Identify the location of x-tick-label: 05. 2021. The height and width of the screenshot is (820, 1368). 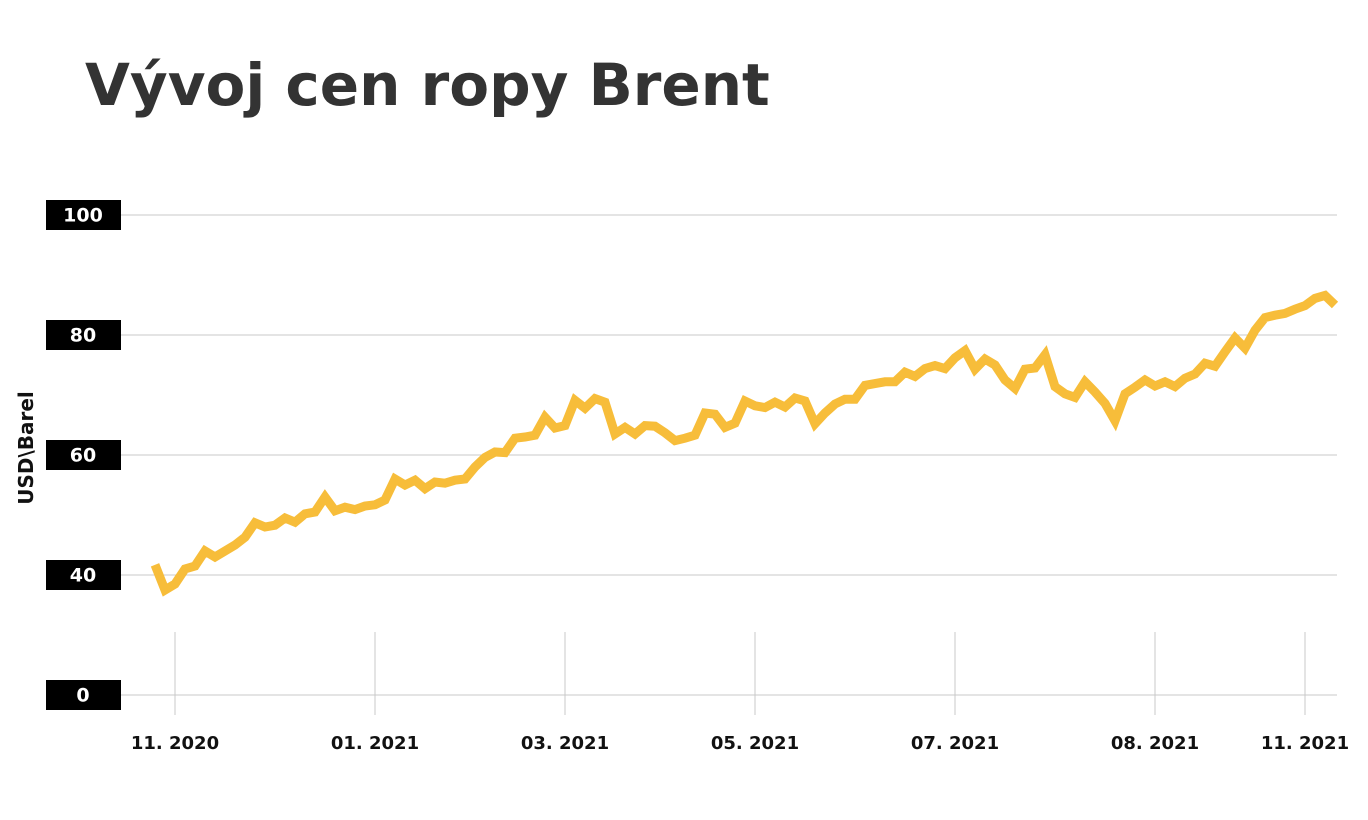
(755, 743).